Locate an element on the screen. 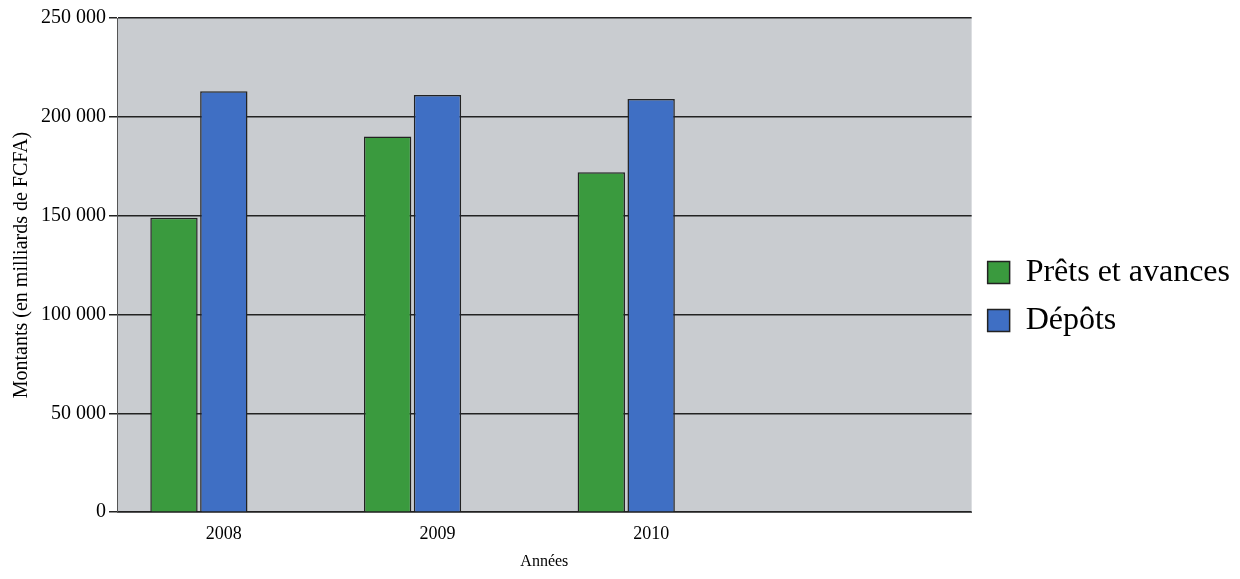 Image resolution: width=1240 pixels, height=579 pixels. y-axis-title: Montants (en milliards de FCFA) is located at coordinates (21, 265).